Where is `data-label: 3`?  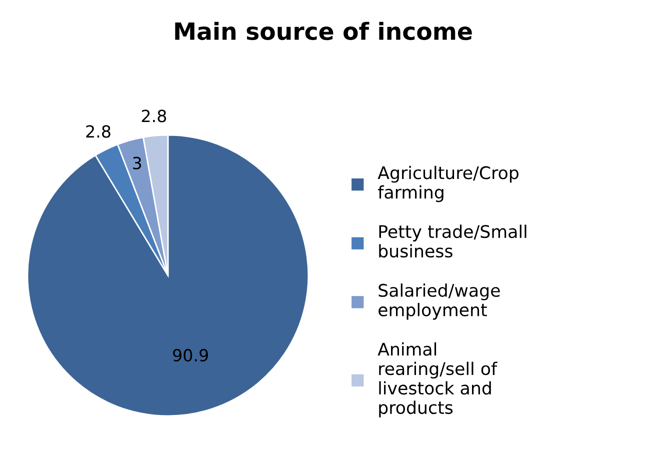
data-label: 3 is located at coordinates (137, 163).